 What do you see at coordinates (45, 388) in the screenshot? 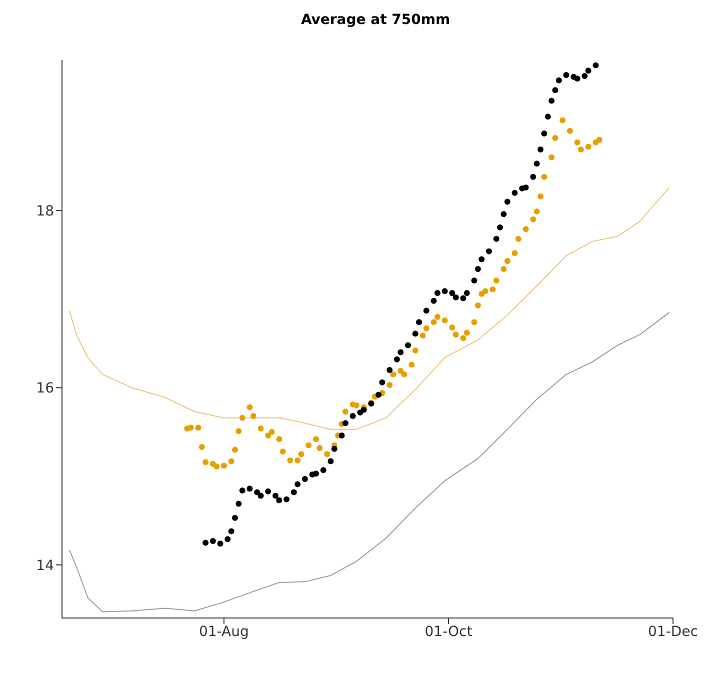
I see `y-tick-label: 16` at bounding box center [45, 388].